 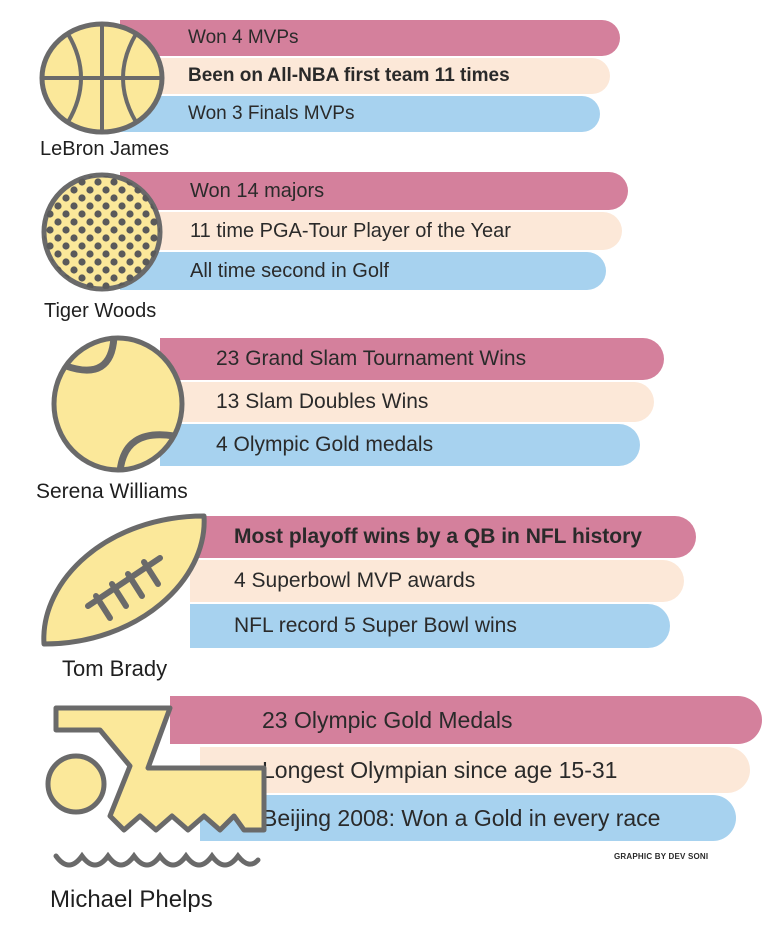 What do you see at coordinates (102, 232) in the screenshot?
I see `golf-ball-icon` at bounding box center [102, 232].